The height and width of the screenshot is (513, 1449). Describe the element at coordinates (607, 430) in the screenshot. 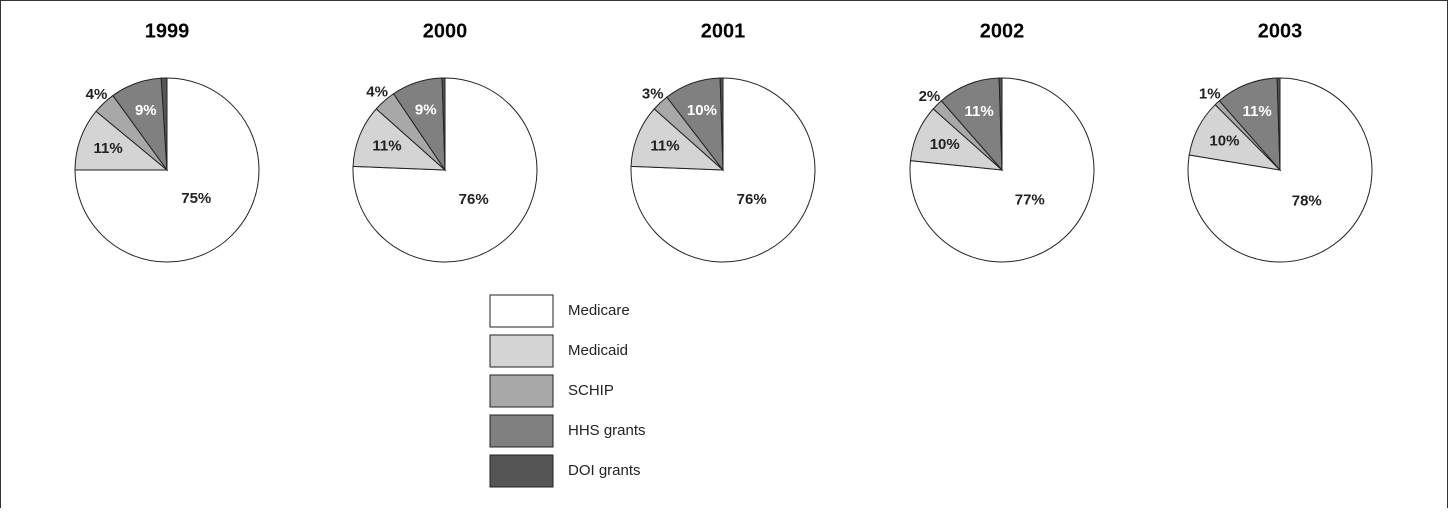

I see `legend-label: HHS grants` at that location.